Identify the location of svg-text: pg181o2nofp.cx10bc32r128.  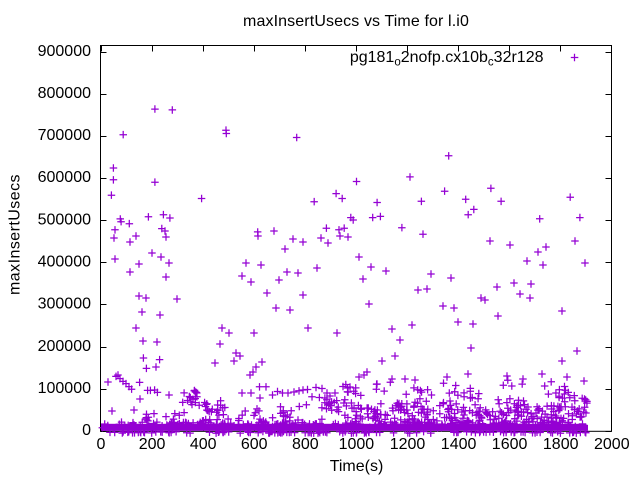
(447, 59).